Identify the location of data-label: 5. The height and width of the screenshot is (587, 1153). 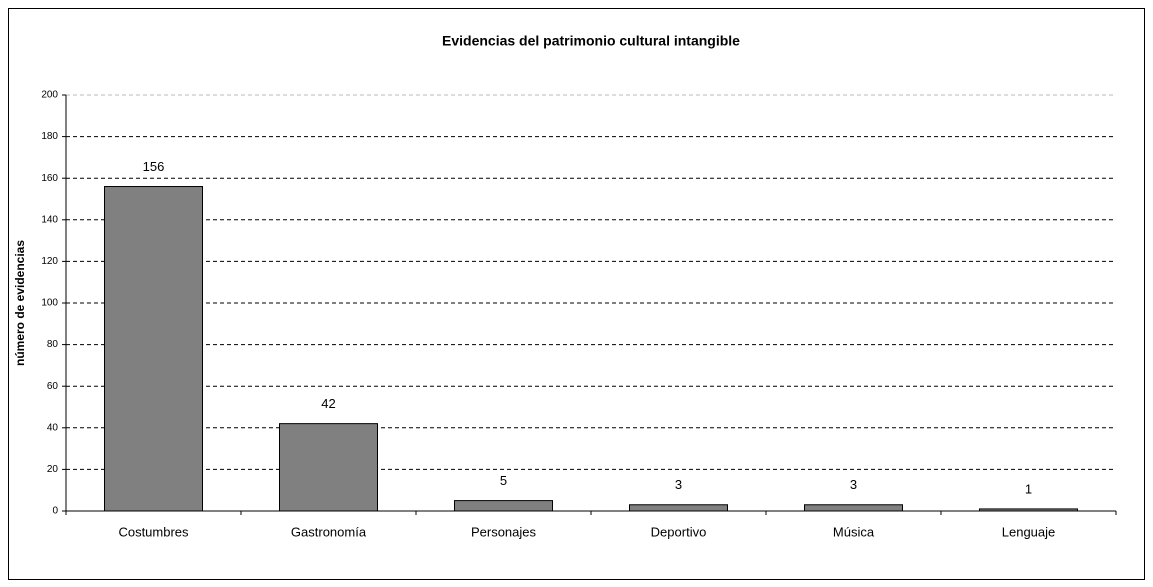
(503, 480).